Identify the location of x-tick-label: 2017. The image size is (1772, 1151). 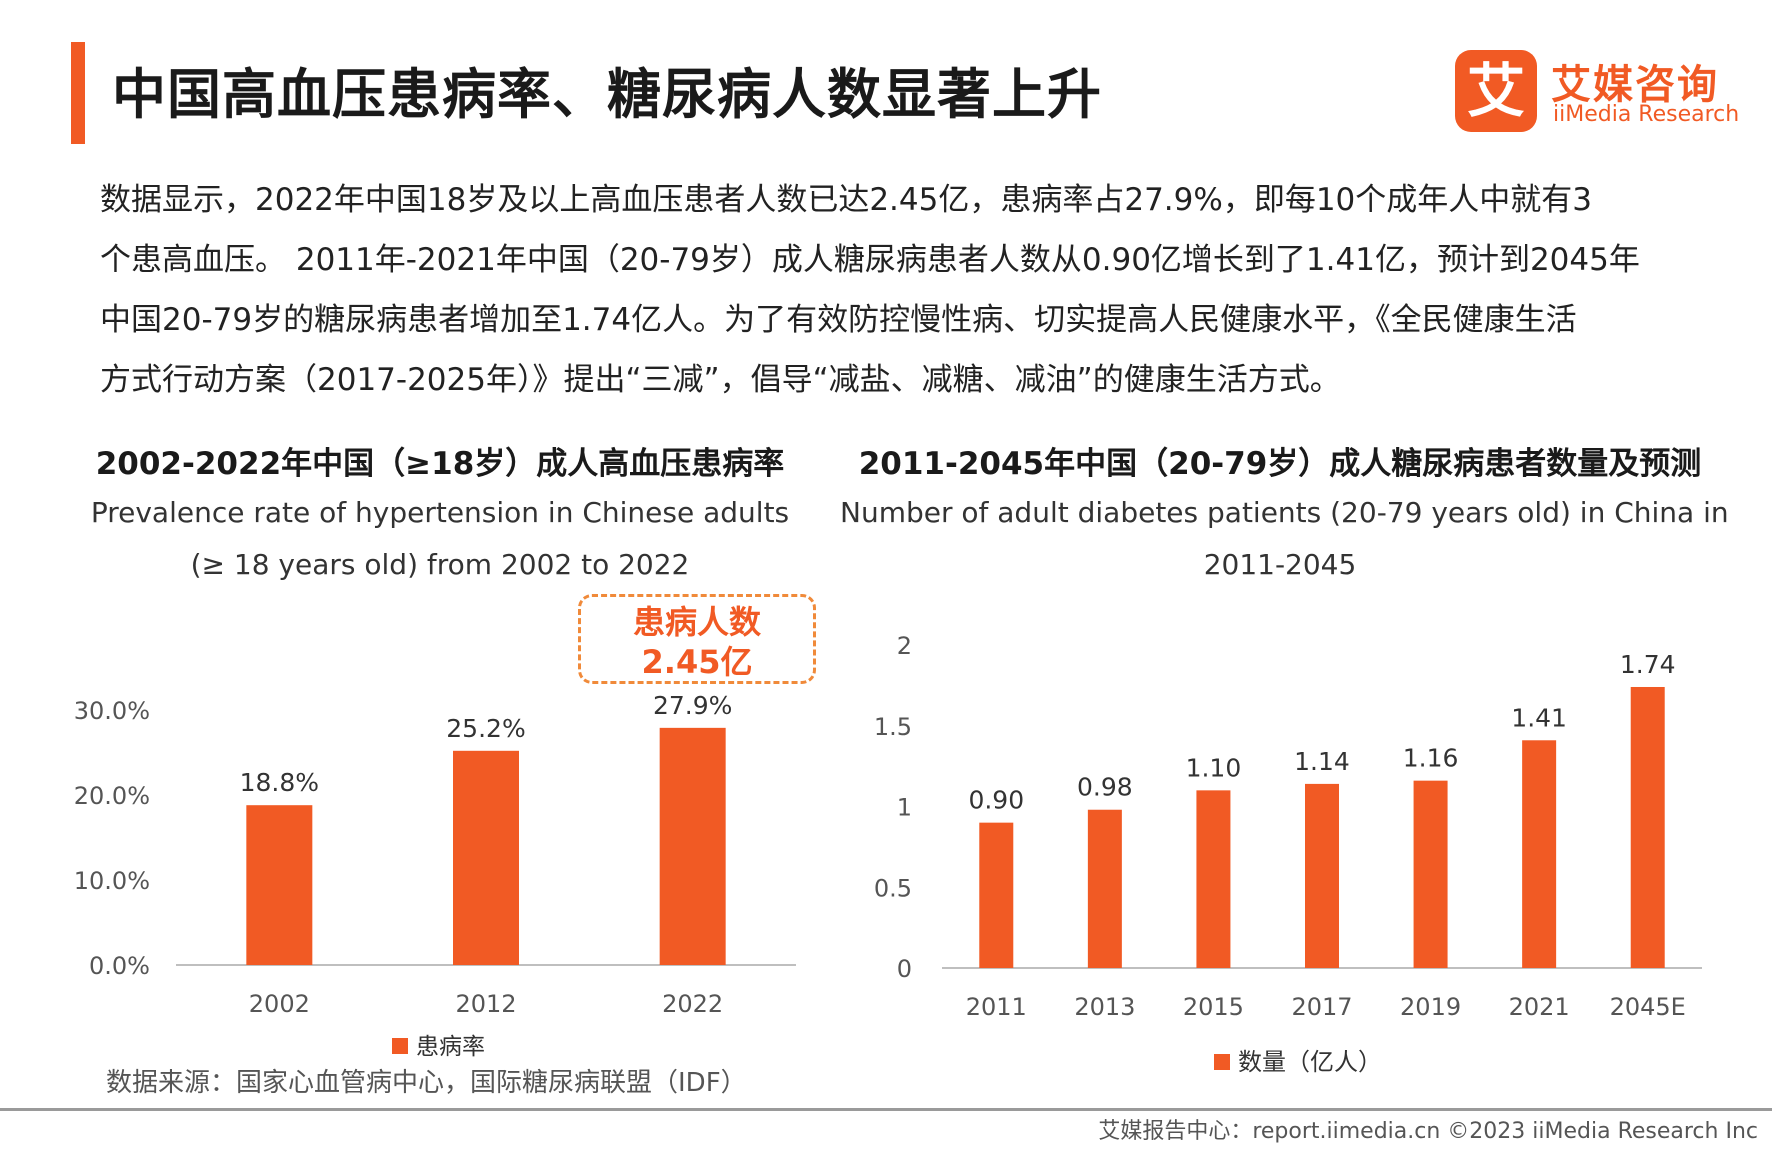
(1321, 1007).